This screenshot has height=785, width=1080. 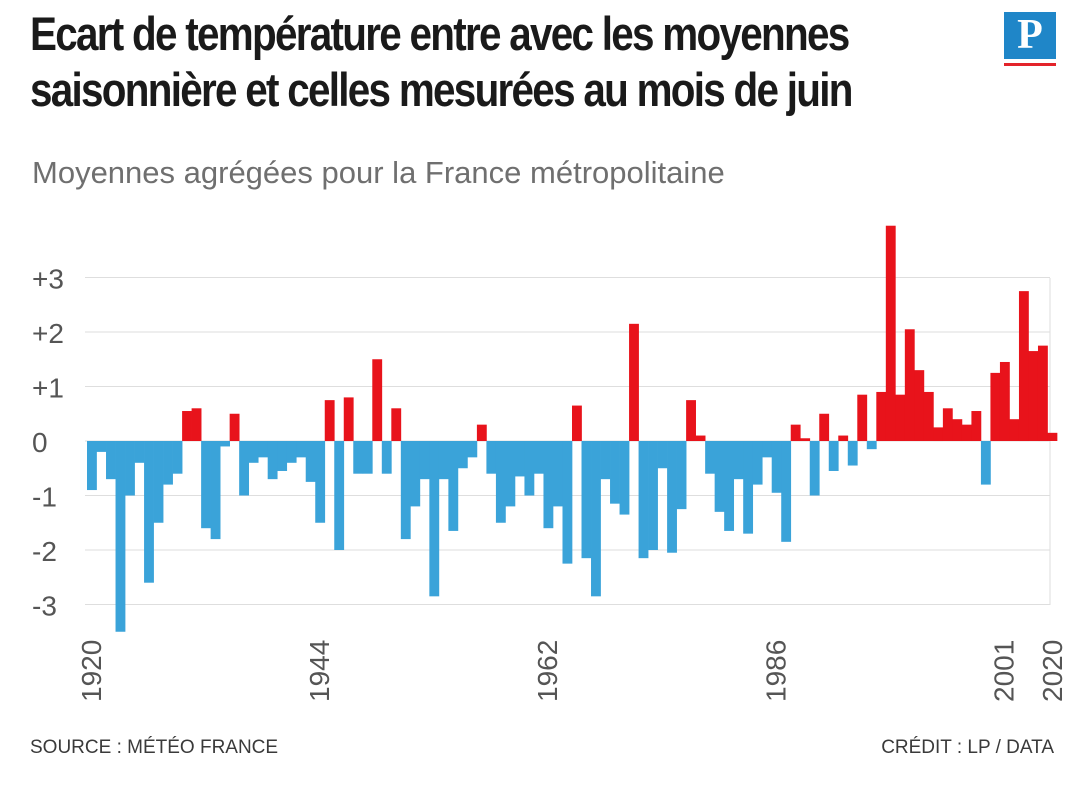 I want to click on y-tick-label: +2, so click(x=48, y=333).